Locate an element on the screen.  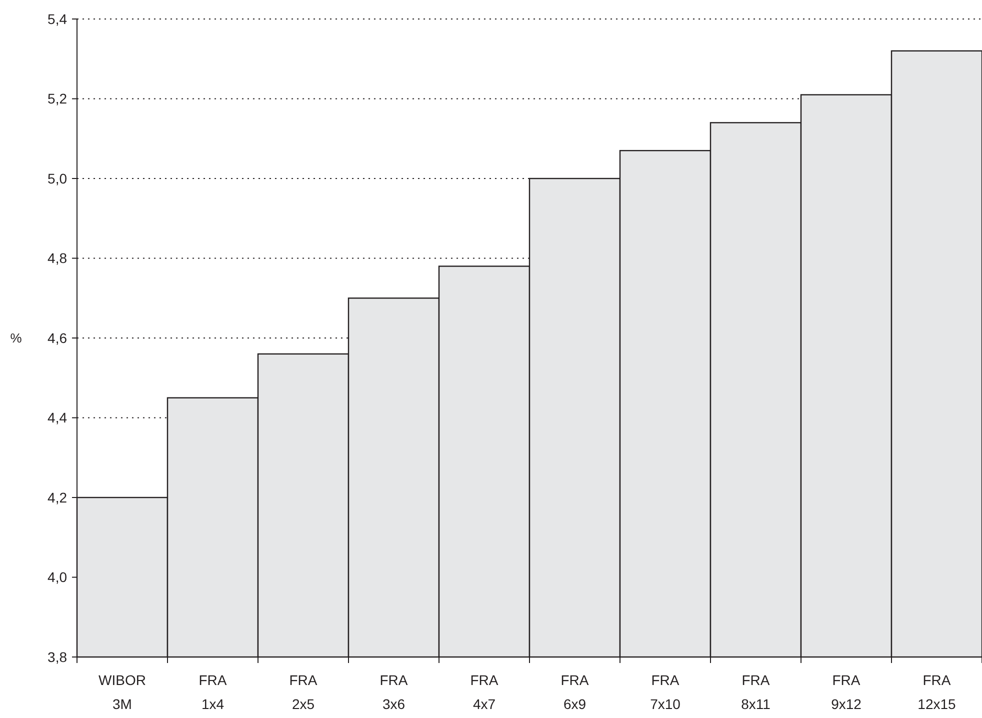
x-tick-label: FRA 3x6 is located at coordinates (394, 692).